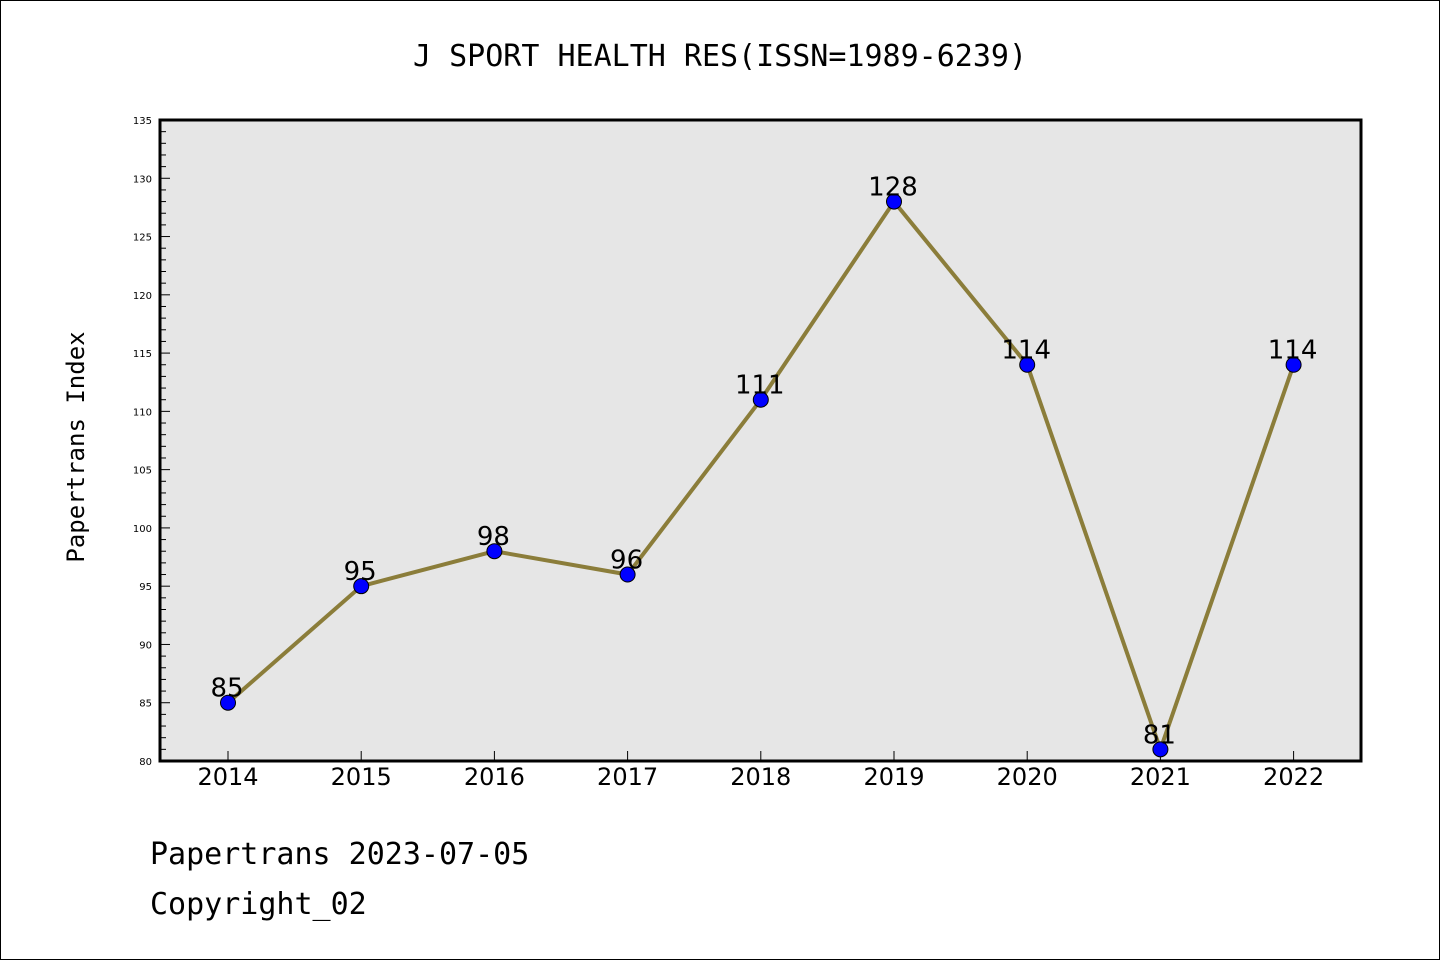 The width and height of the screenshot is (1440, 960). I want to click on y-tick-label: 130, so click(142, 179).